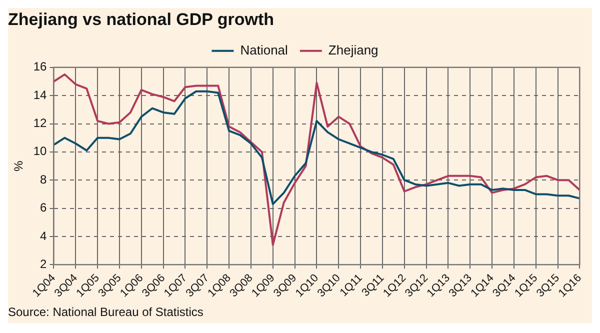  Describe the element at coordinates (353, 50) in the screenshot. I see `legend-label: Zhejiang` at that location.